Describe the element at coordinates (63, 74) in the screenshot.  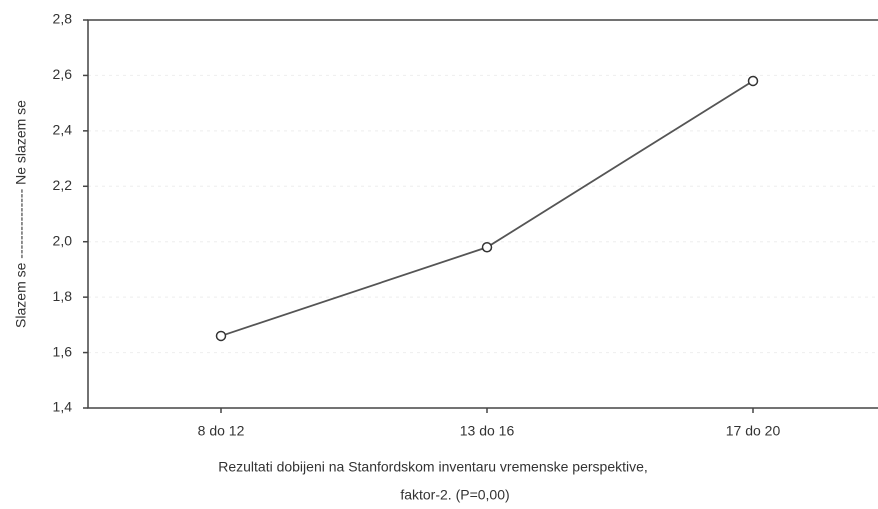
I see `y-tick-label: 2,6` at that location.